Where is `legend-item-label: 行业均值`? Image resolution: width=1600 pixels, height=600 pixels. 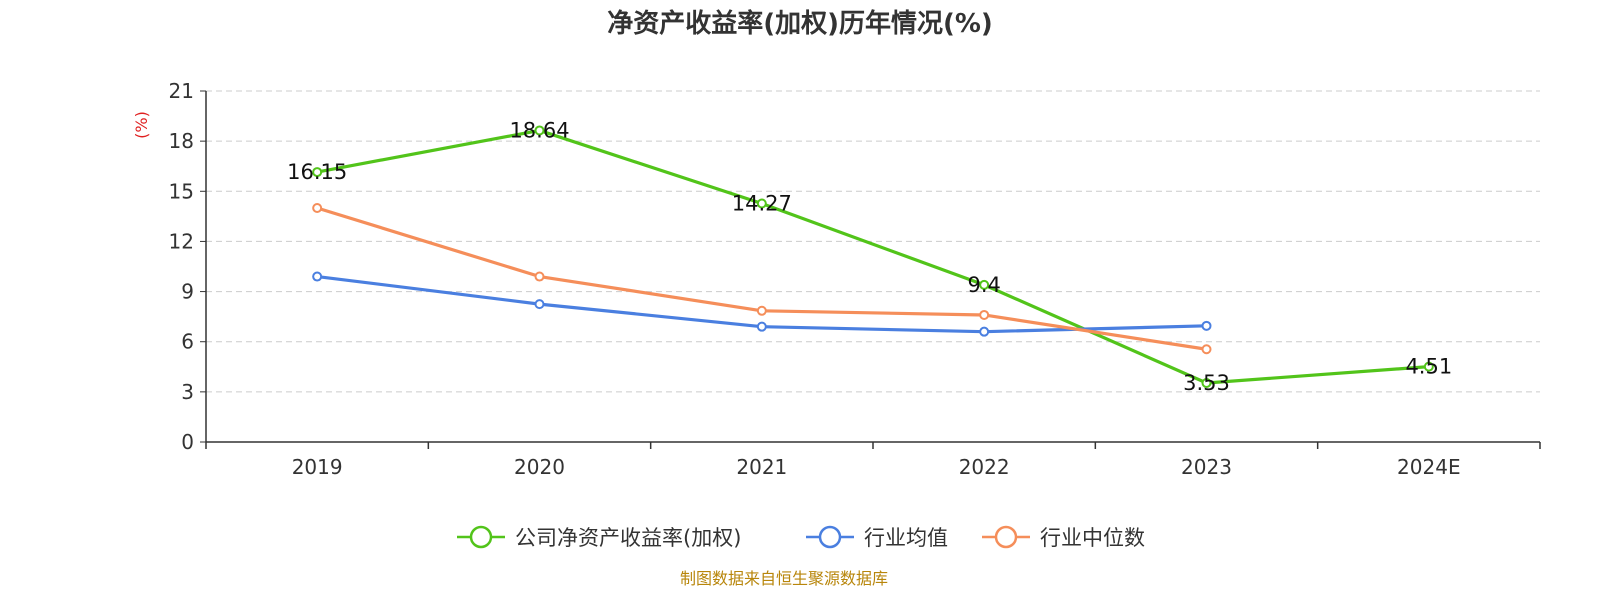
legend-item-label: 行业均值 is located at coordinates (906, 538).